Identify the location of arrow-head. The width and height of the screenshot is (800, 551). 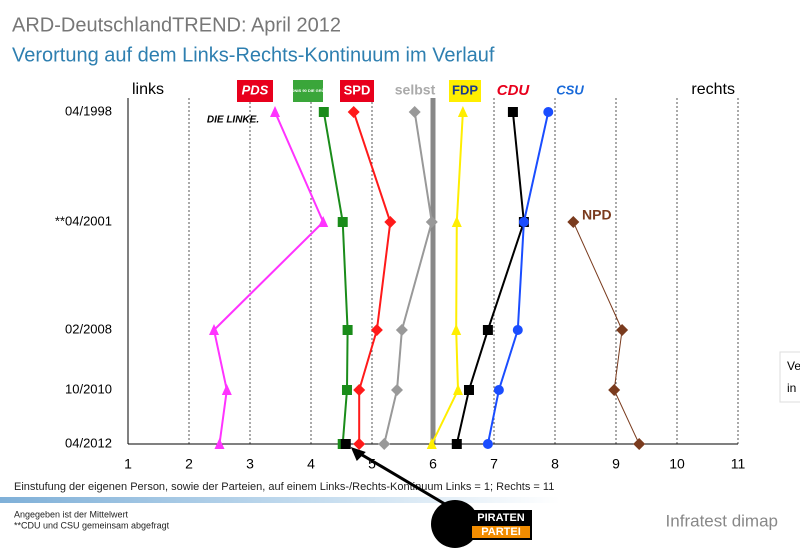
(358, 454).